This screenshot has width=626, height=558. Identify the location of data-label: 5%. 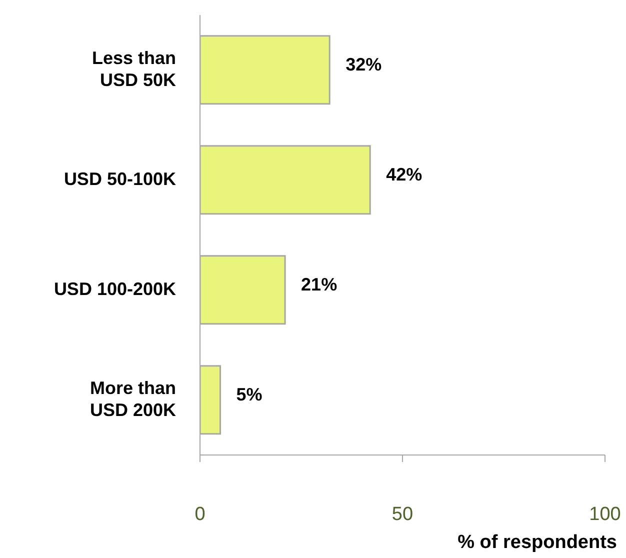
(249, 394).